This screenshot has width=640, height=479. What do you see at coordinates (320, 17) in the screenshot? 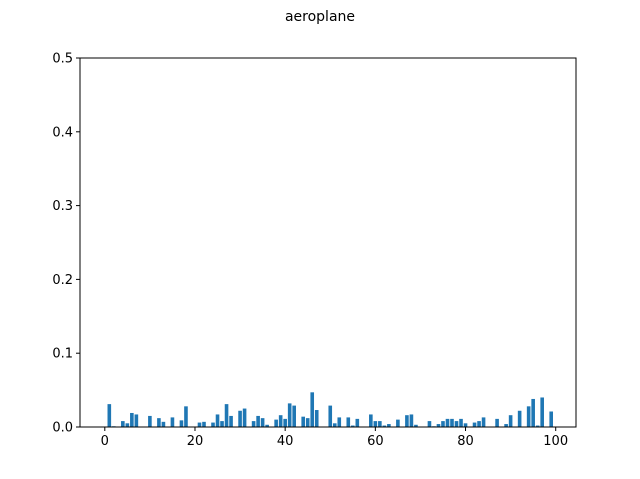
I see `chart-title: aeroplane` at bounding box center [320, 17].